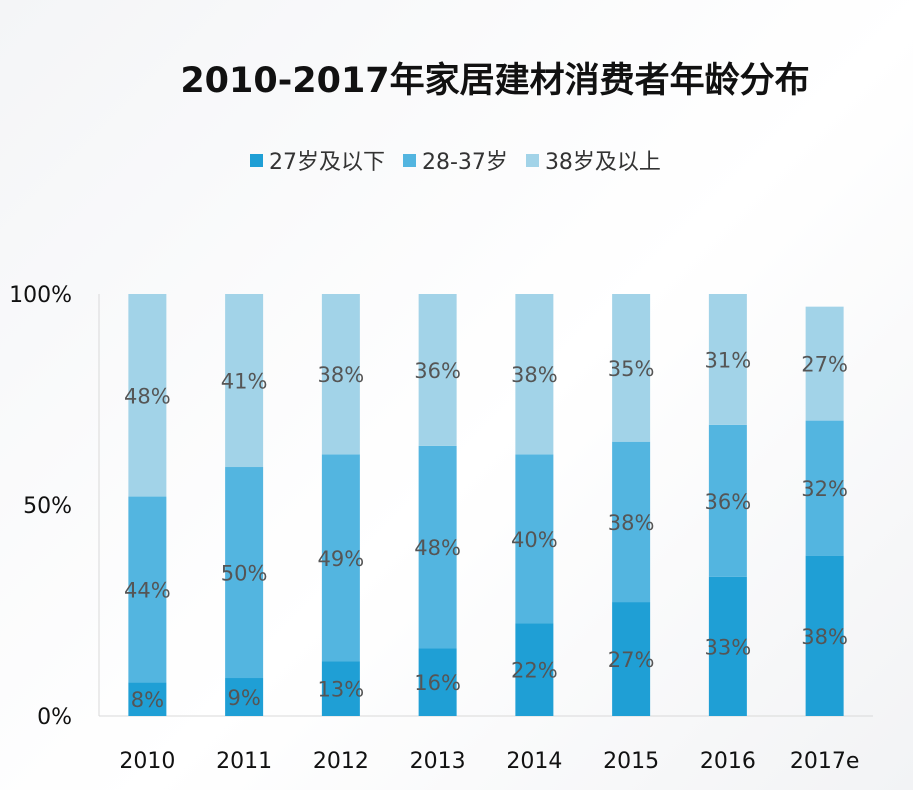 This screenshot has height=790, width=913. I want to click on data-label: 49%, so click(341, 559).